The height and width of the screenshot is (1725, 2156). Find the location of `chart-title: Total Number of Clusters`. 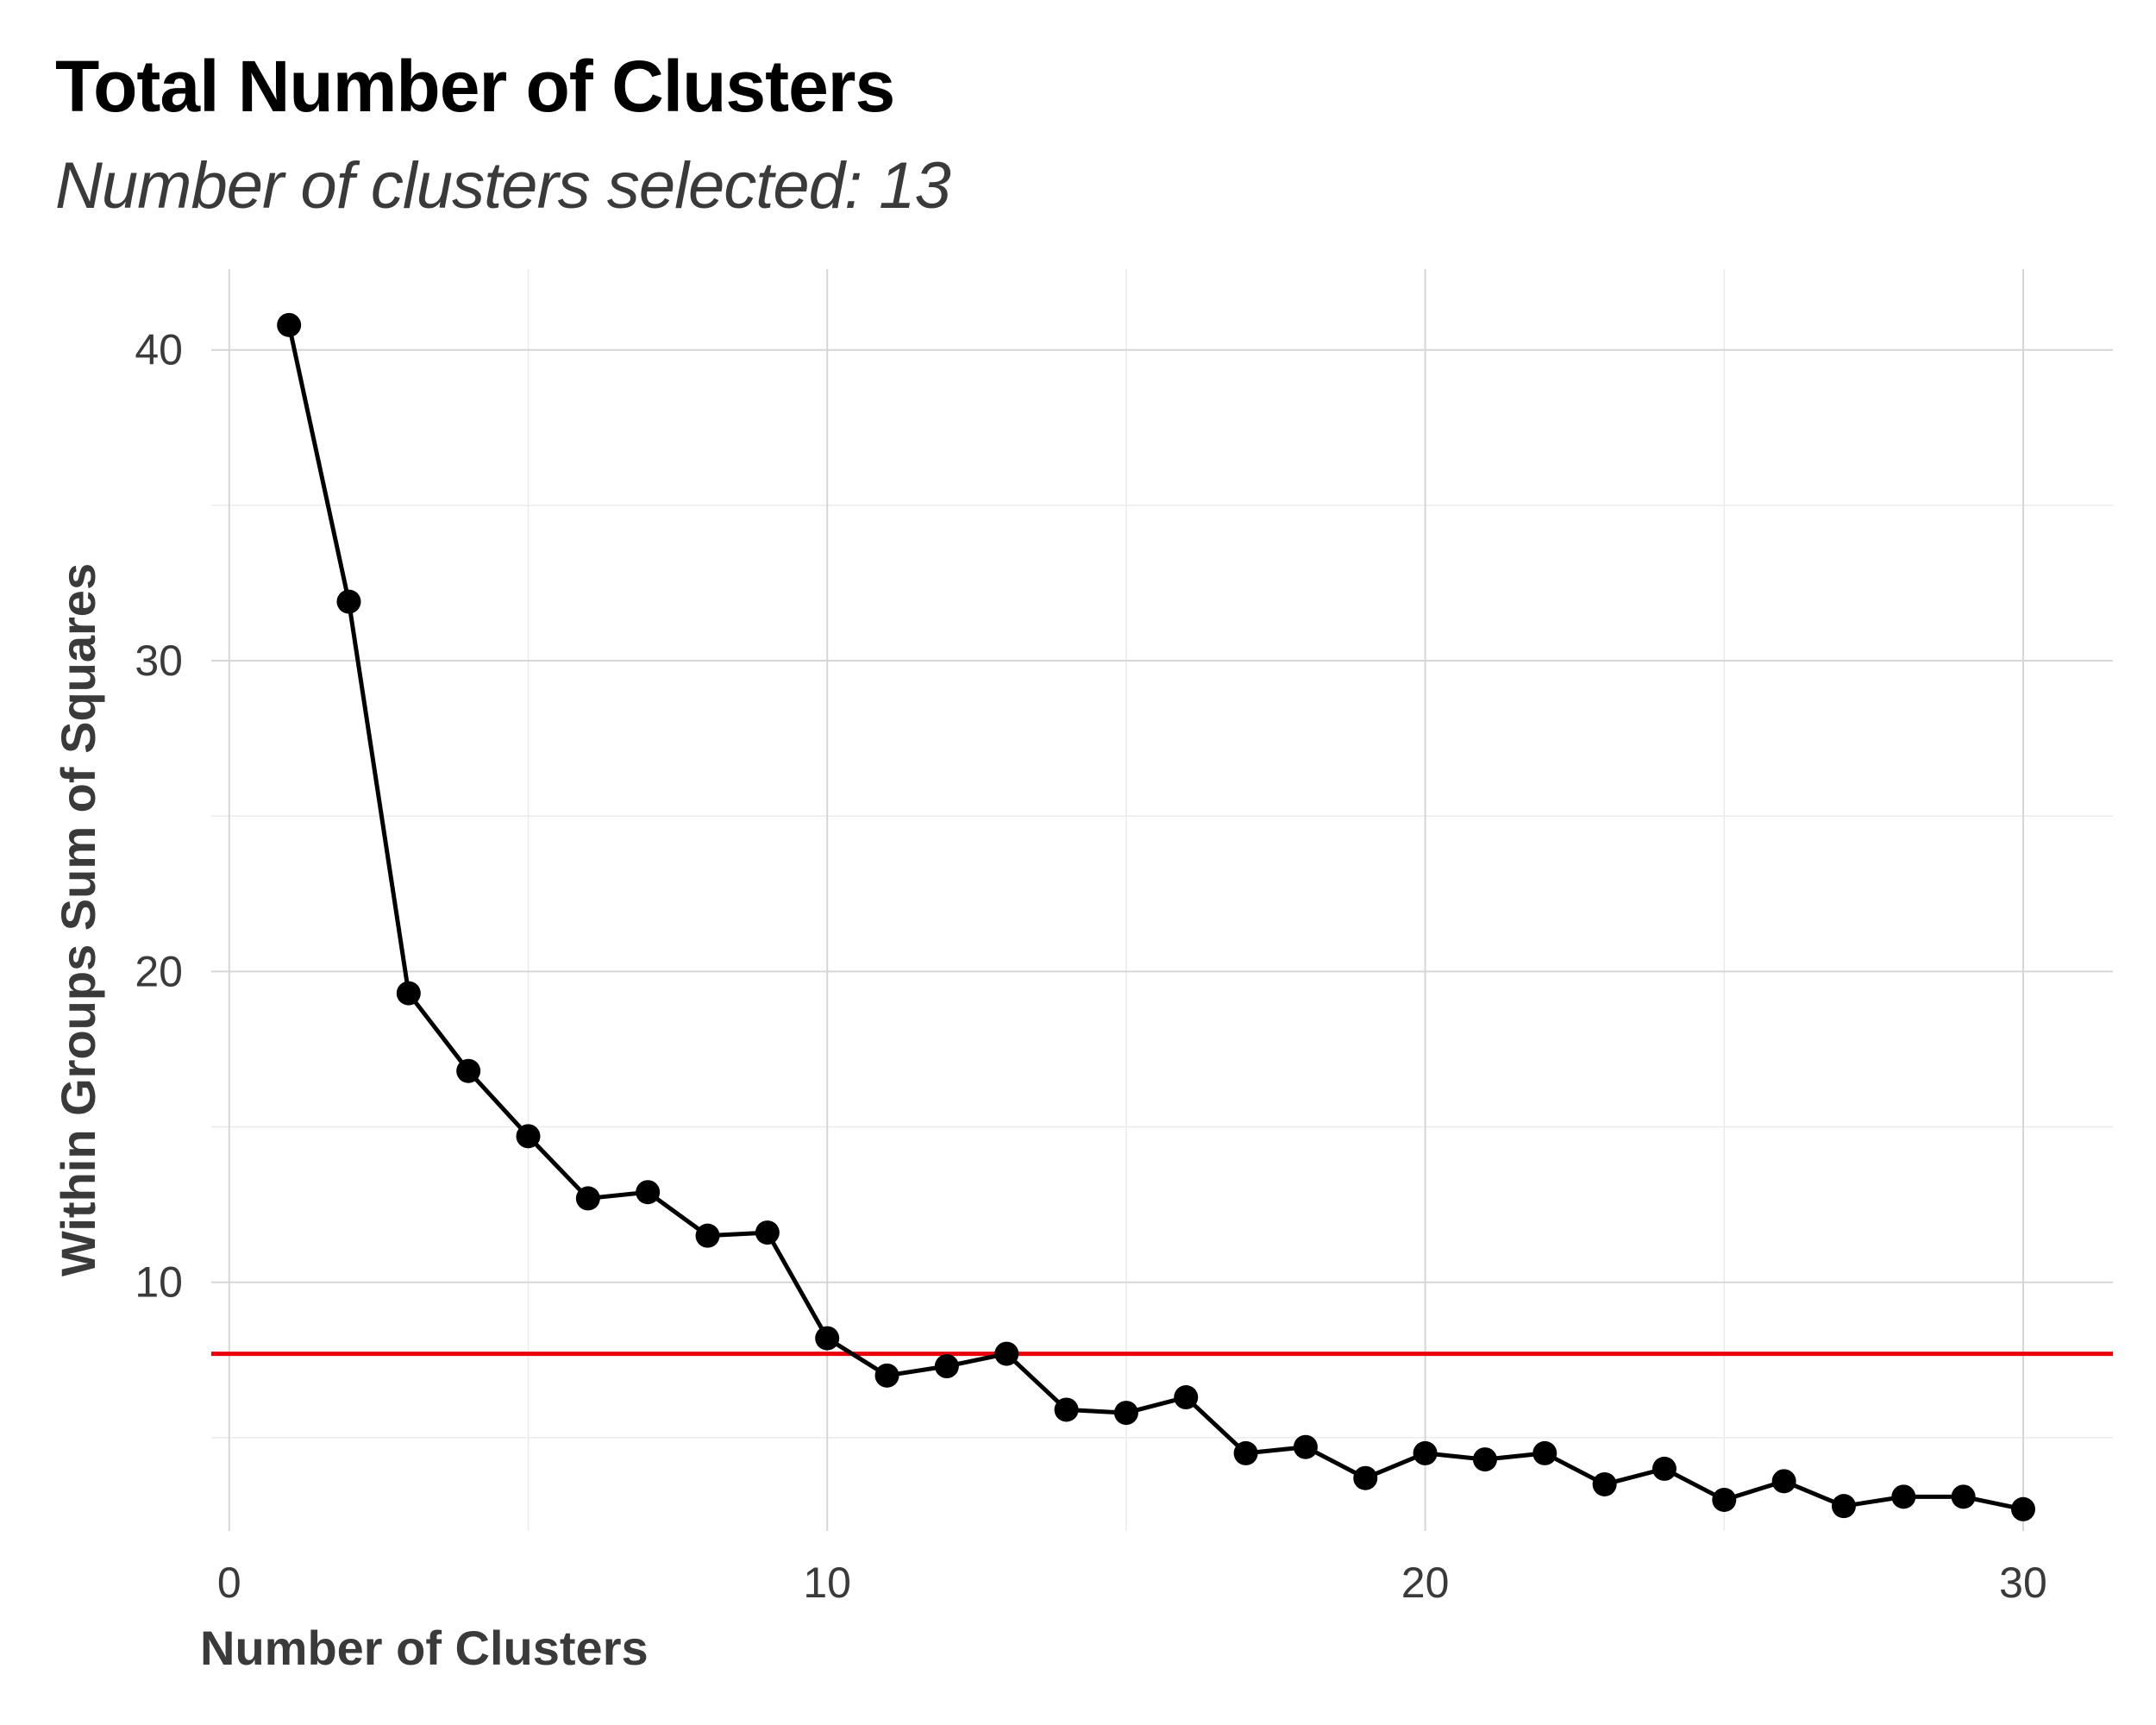

chart-title: Total Number of Clusters is located at coordinates (475, 86).